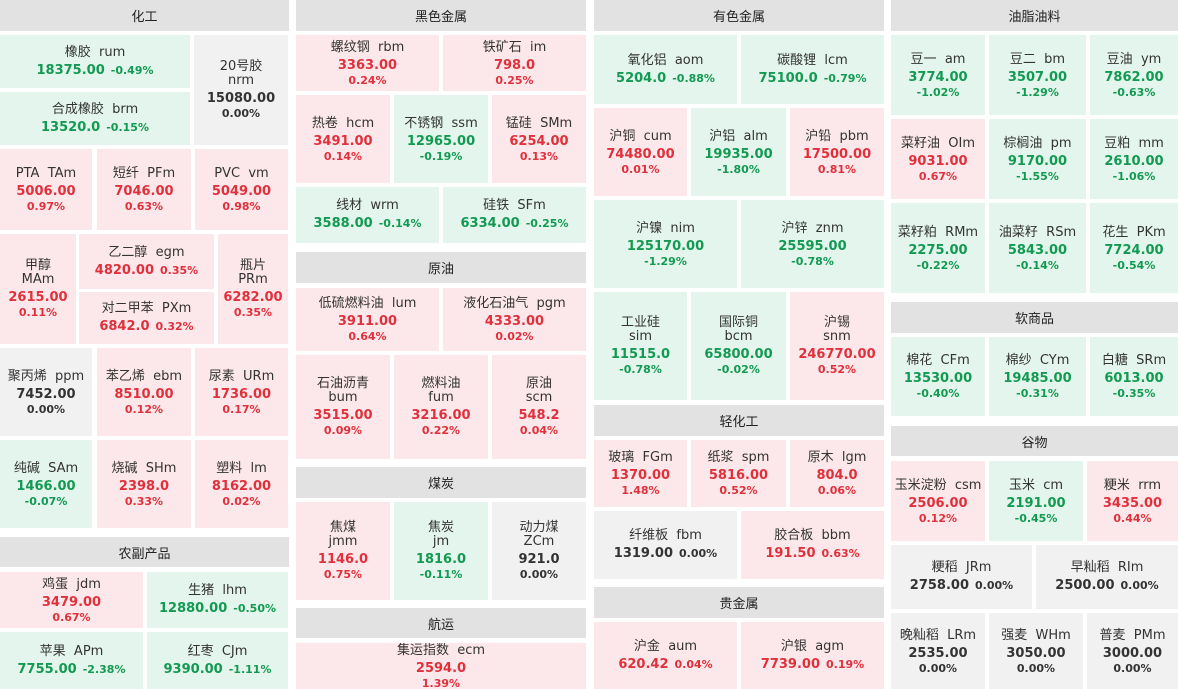 This screenshot has height=689, width=1178. I want to click on last-price: 2594.0, so click(441, 668).